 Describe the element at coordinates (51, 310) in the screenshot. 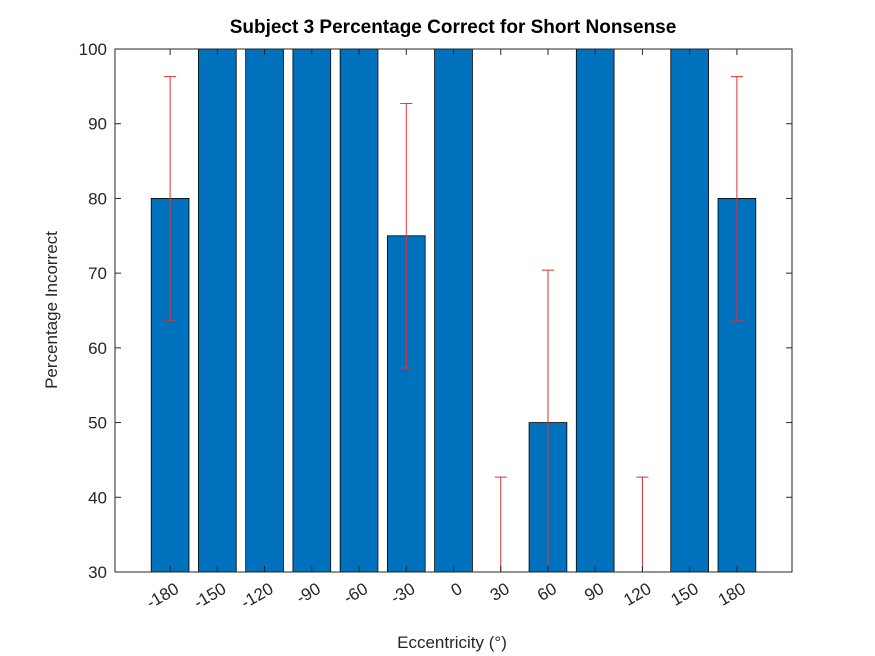

I see `y-axis-label: Percentage Incorrect` at that location.